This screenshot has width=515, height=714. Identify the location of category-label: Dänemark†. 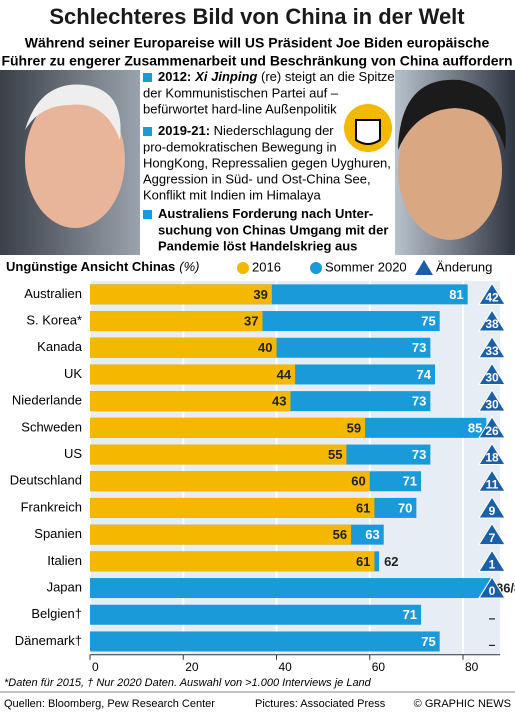
(48, 640).